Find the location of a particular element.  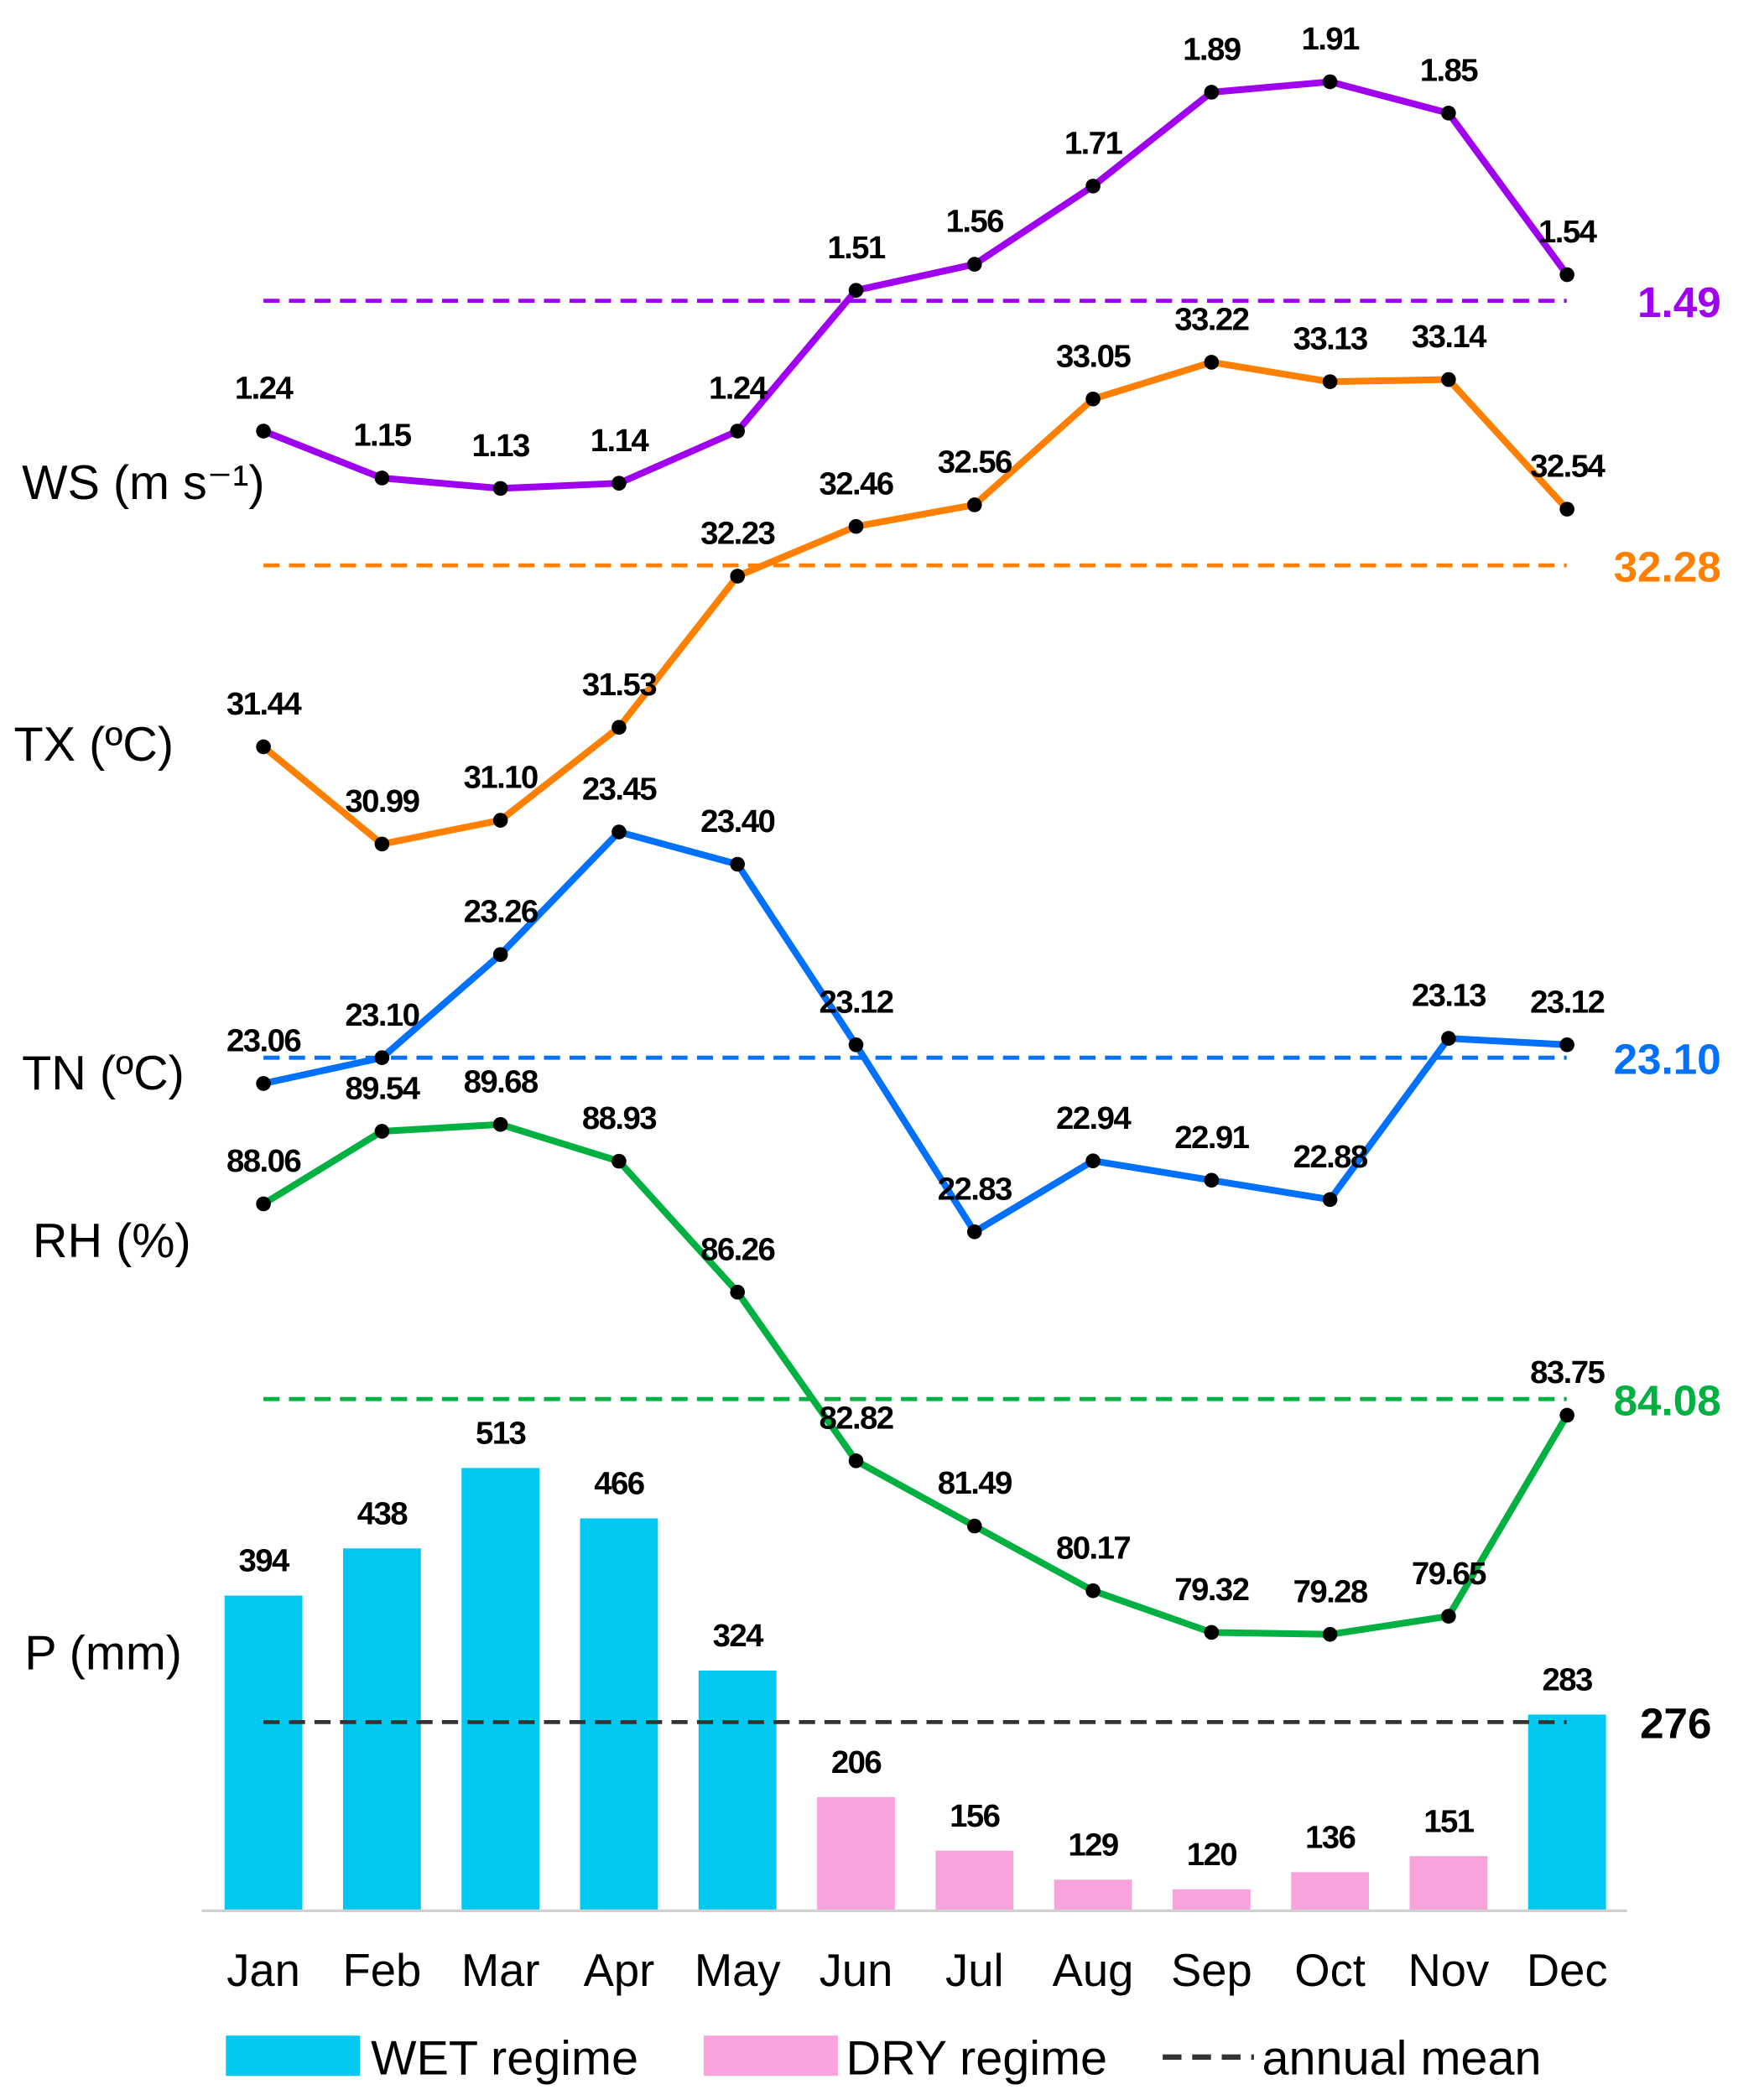

point-tn-nov is located at coordinates (1448, 1038).